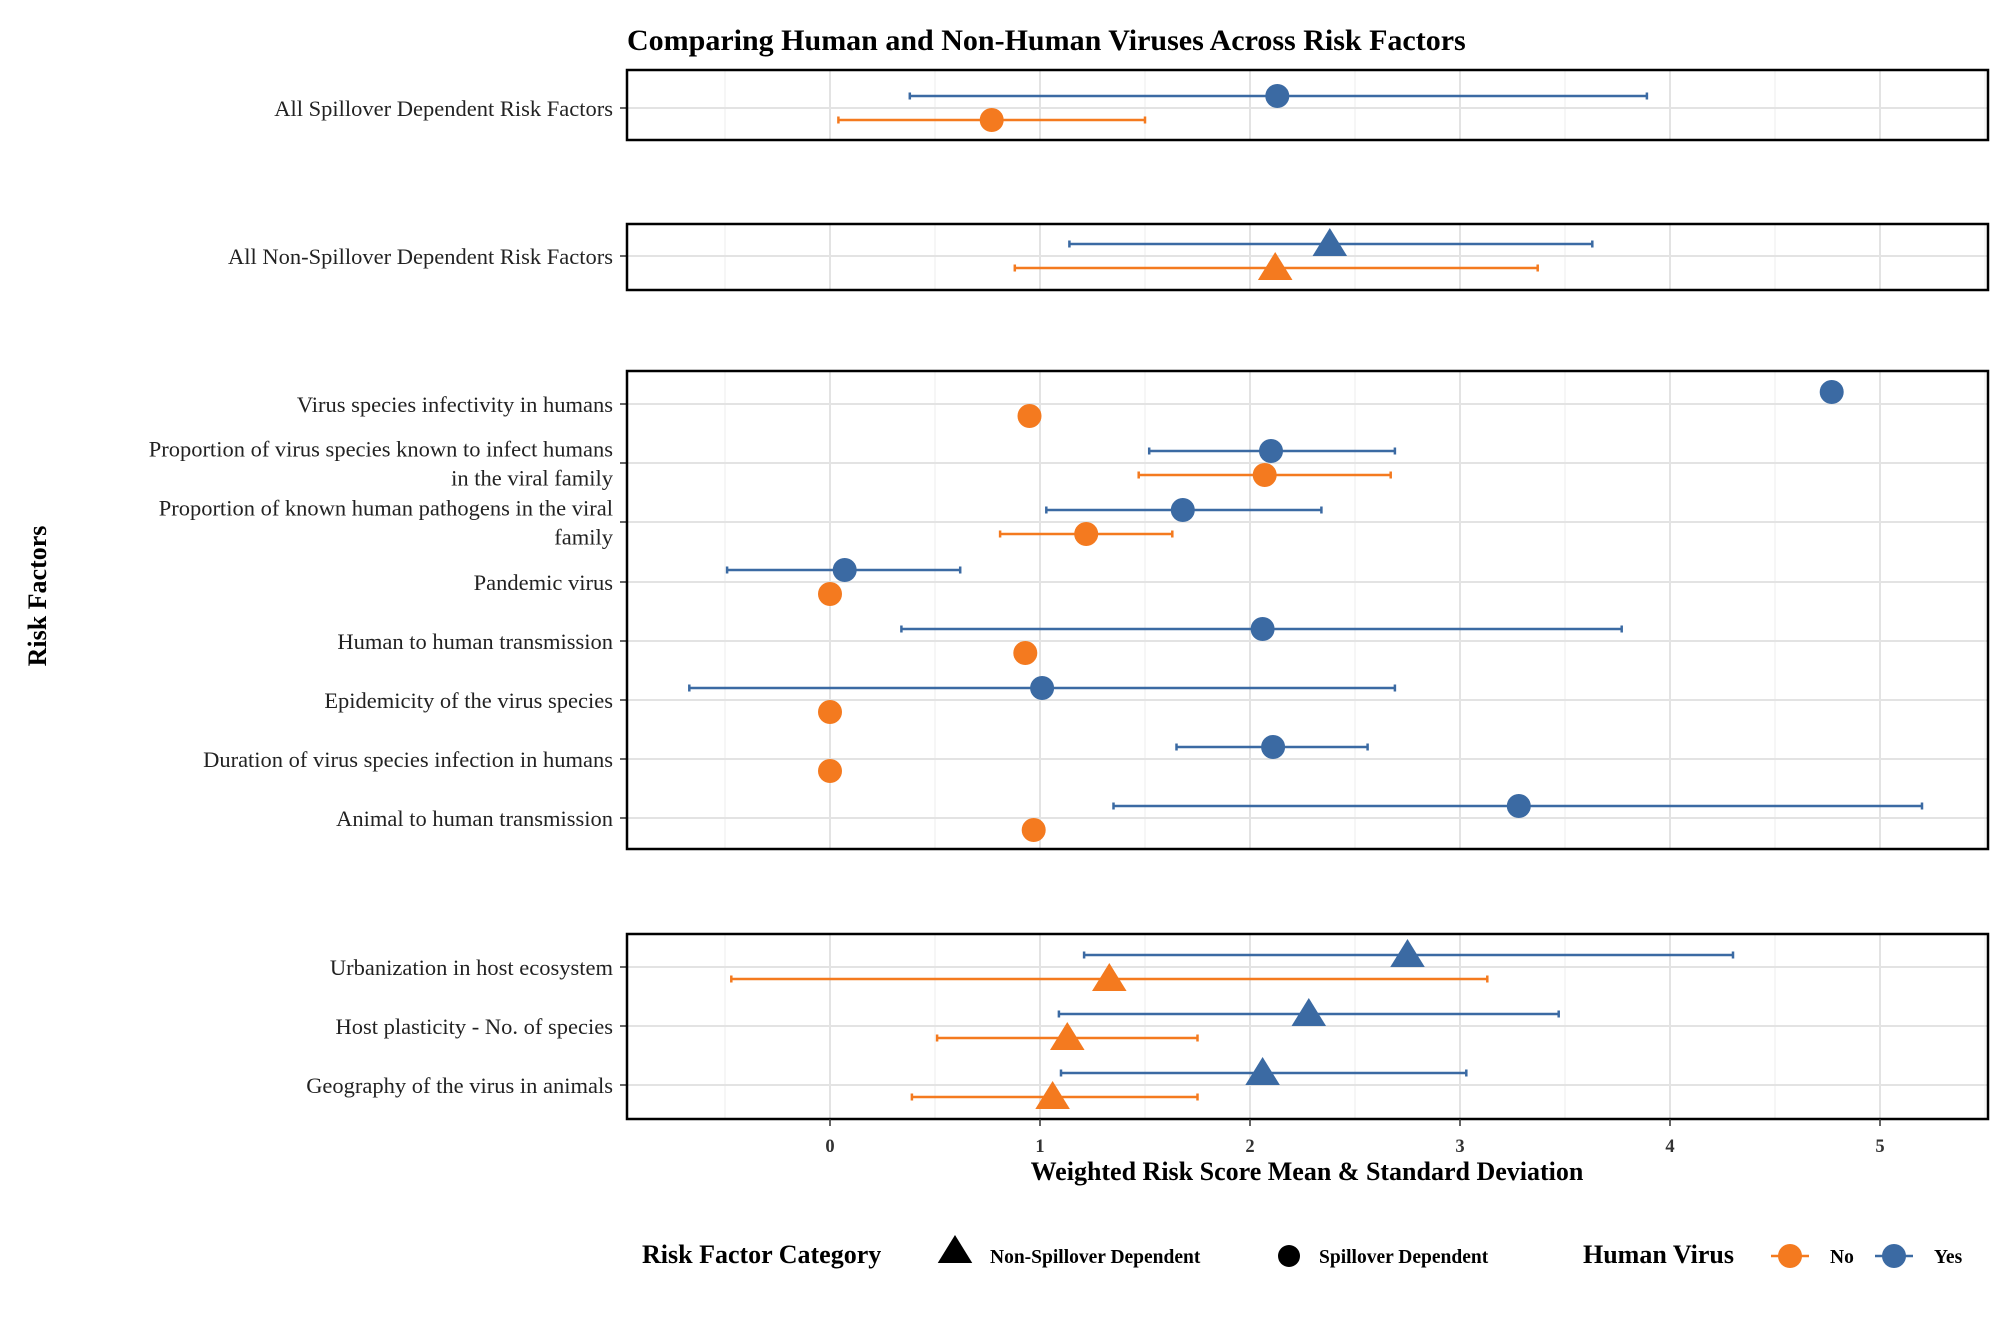  I want to click on x-tick-label: 4, so click(1669, 1147).